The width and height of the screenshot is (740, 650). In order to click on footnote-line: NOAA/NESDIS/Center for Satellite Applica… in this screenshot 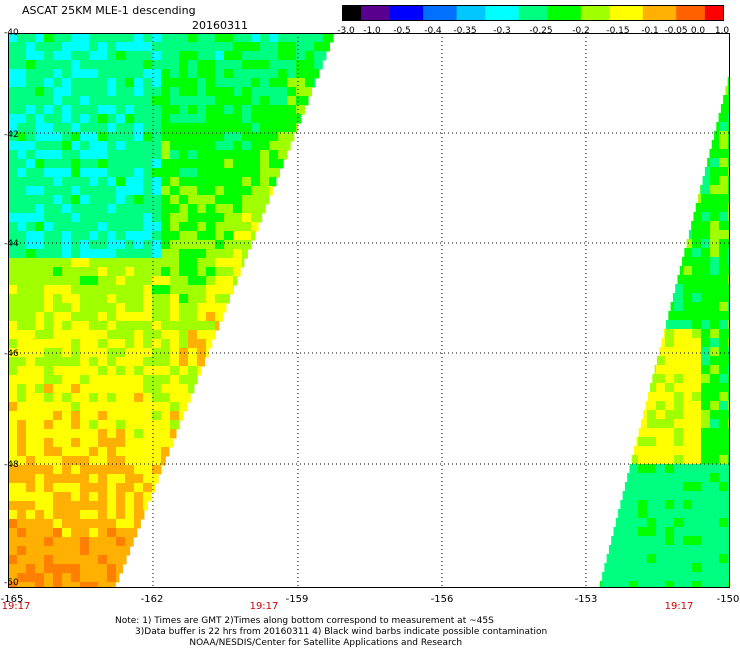, I will do `click(326, 643)`.